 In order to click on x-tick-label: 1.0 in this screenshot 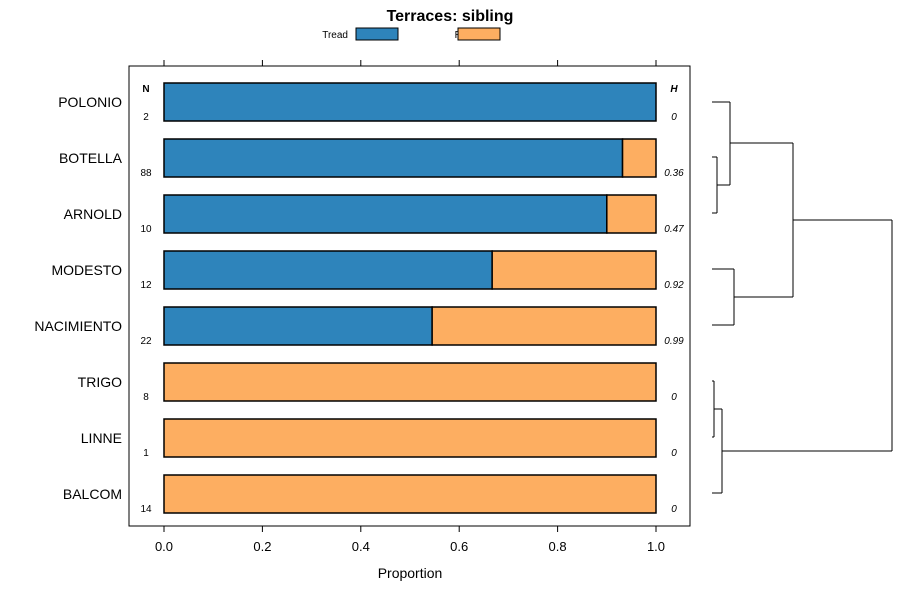, I will do `click(656, 546)`.